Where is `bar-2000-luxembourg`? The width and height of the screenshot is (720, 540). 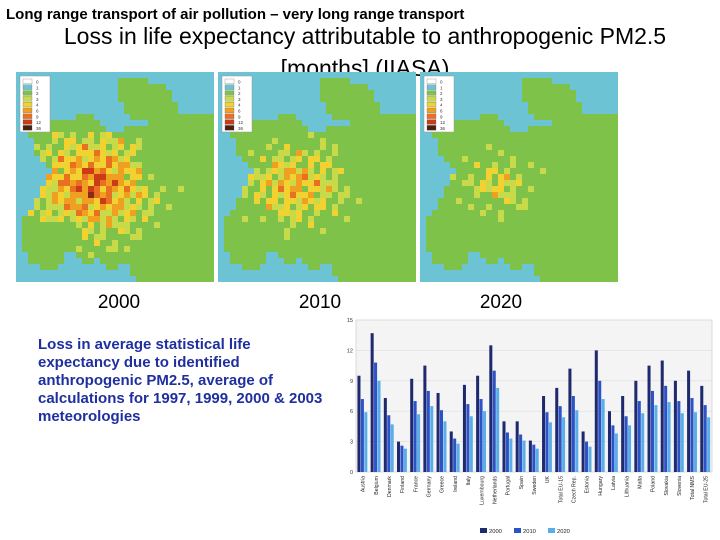
bar-2000-luxembourg is located at coordinates (478, 423).